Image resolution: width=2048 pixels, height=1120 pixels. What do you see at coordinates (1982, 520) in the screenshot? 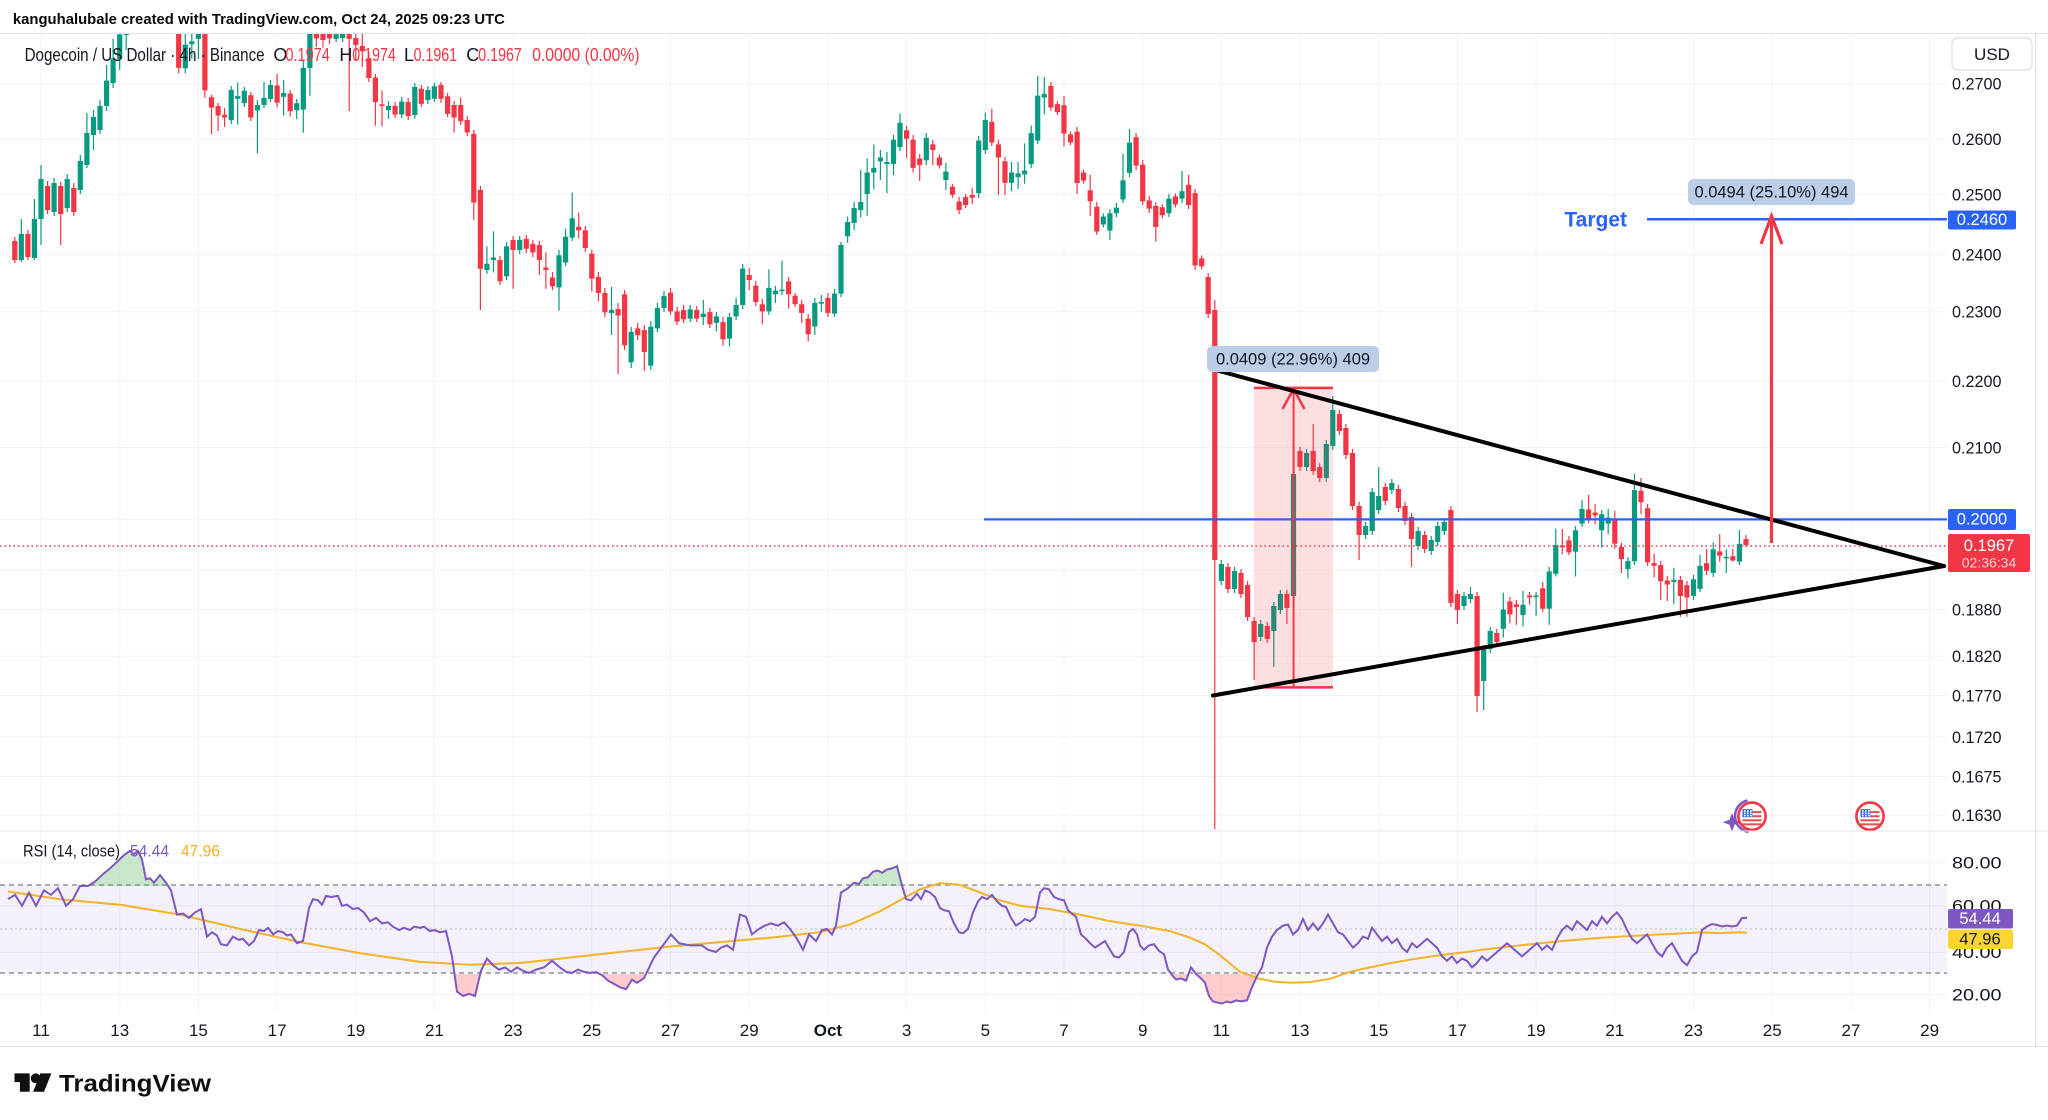
I see `svg-text: 0.2000` at bounding box center [1982, 520].